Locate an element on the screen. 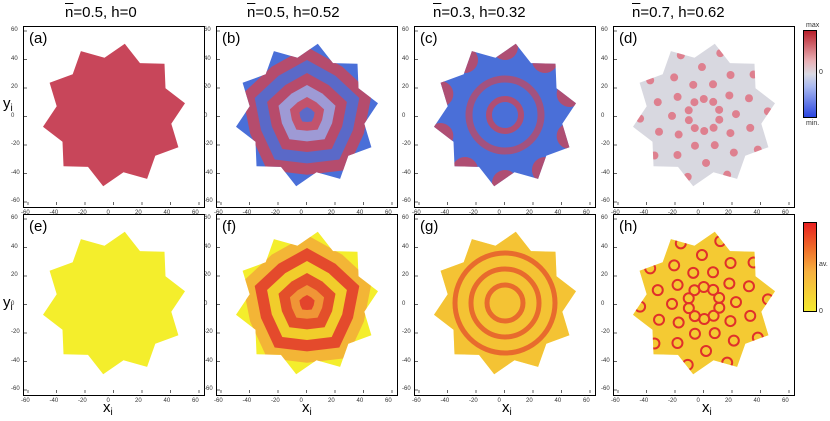 The width and height of the screenshot is (830, 421). y-axis-label-bottom: yi is located at coordinates (8, 303).